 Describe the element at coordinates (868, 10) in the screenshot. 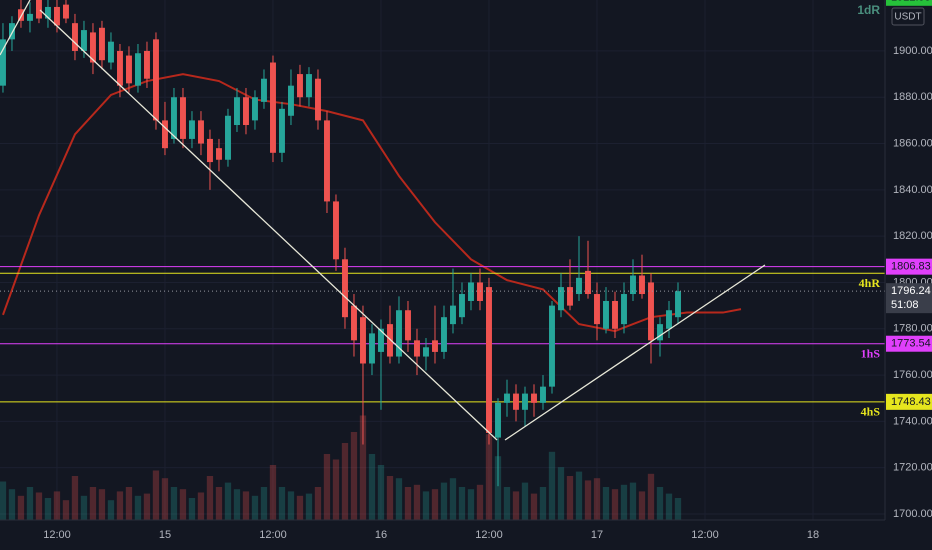

I see `annotation: 1dR` at that location.